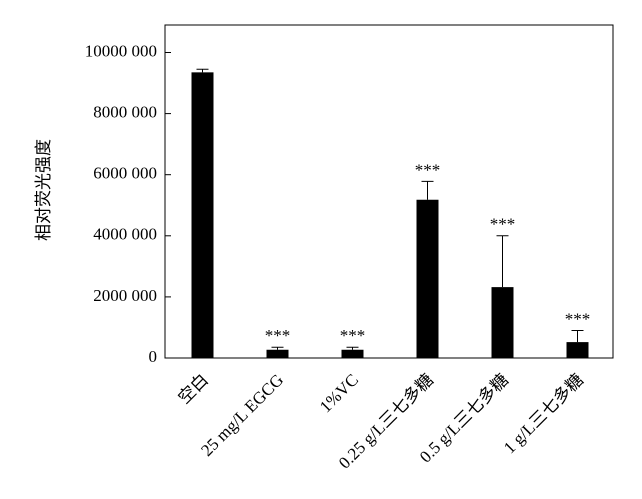 This screenshot has height=499, width=642. Describe the element at coordinates (125, 112) in the screenshot. I see `y-tick-label: 8000 000` at that location.